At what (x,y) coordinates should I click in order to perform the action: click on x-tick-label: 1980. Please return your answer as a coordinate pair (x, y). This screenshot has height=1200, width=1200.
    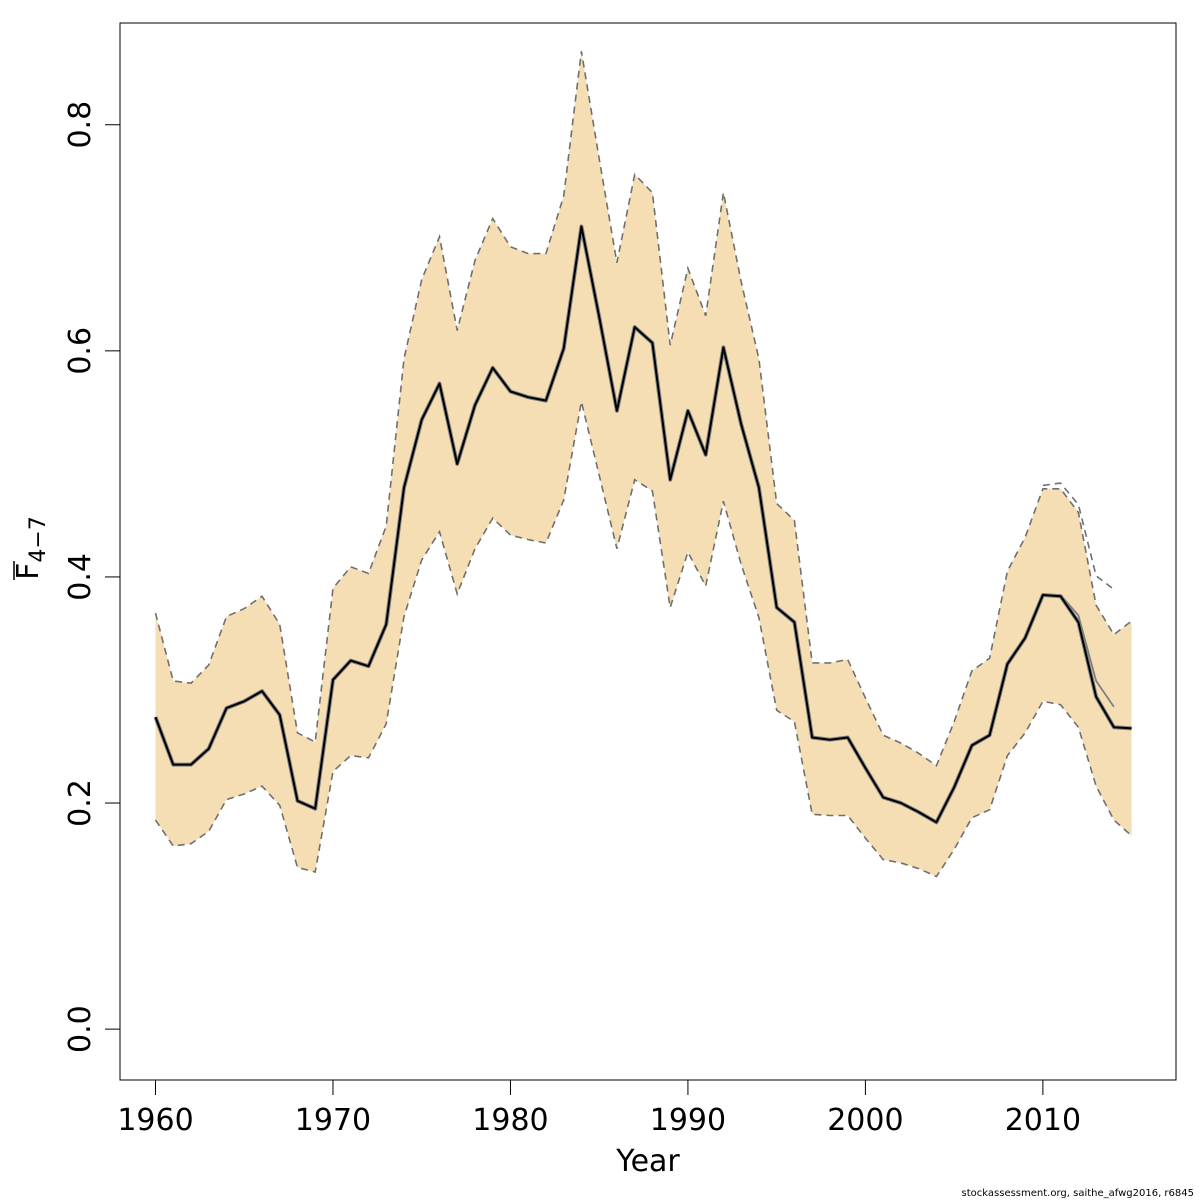
    Looking at the image, I should click on (510, 1120).